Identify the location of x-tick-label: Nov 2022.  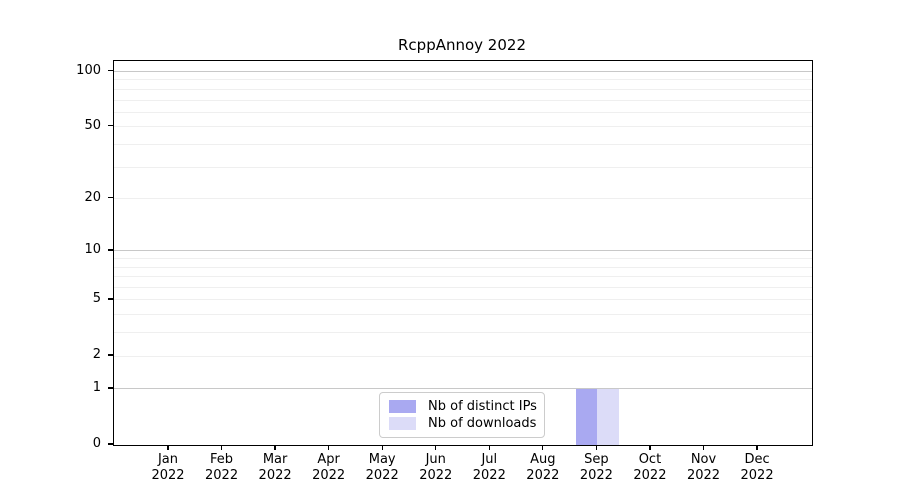
(703, 467).